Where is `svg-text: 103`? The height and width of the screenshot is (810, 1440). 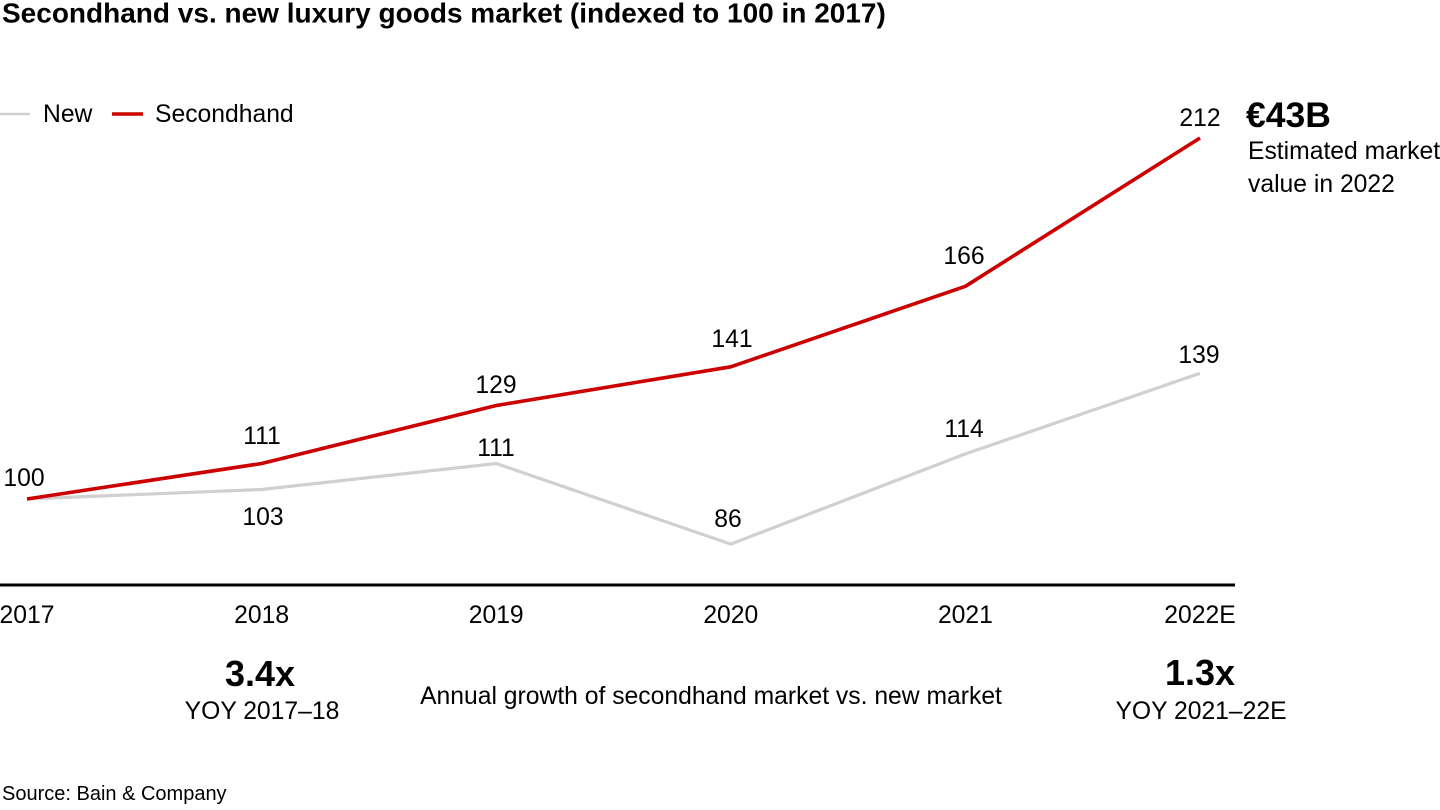 svg-text: 103 is located at coordinates (262, 517).